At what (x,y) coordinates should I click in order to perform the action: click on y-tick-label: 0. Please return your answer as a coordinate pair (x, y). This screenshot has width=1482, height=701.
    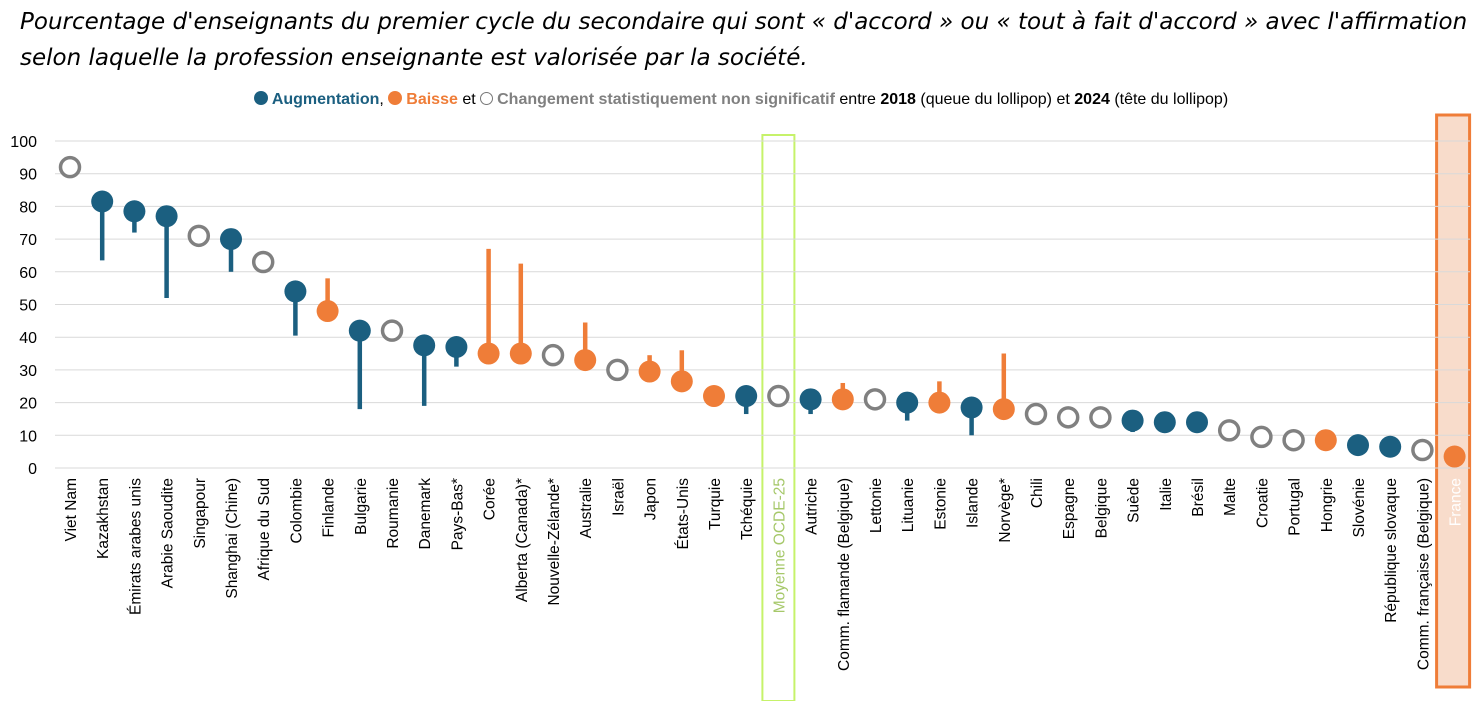
    Looking at the image, I should click on (32, 469).